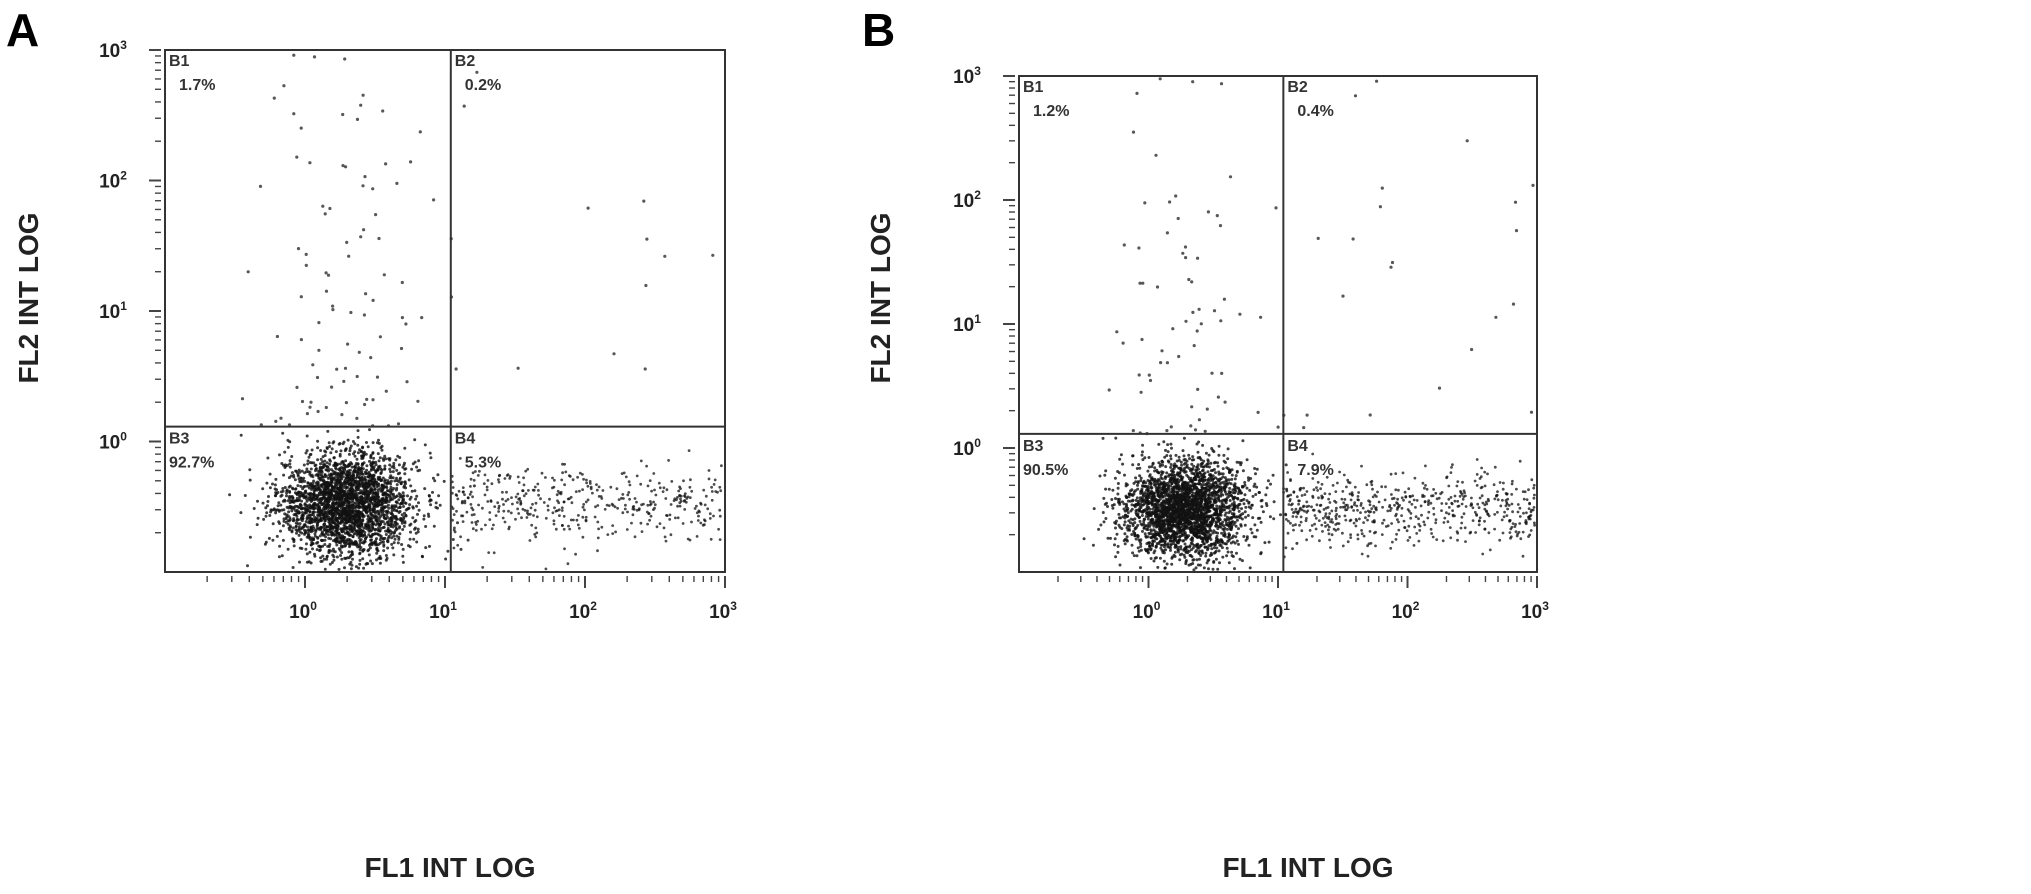 This screenshot has width=2031, height=894. What do you see at coordinates (28, 297) in the screenshot?
I see `y-axis-title-a: FL2 INT LOG` at bounding box center [28, 297].